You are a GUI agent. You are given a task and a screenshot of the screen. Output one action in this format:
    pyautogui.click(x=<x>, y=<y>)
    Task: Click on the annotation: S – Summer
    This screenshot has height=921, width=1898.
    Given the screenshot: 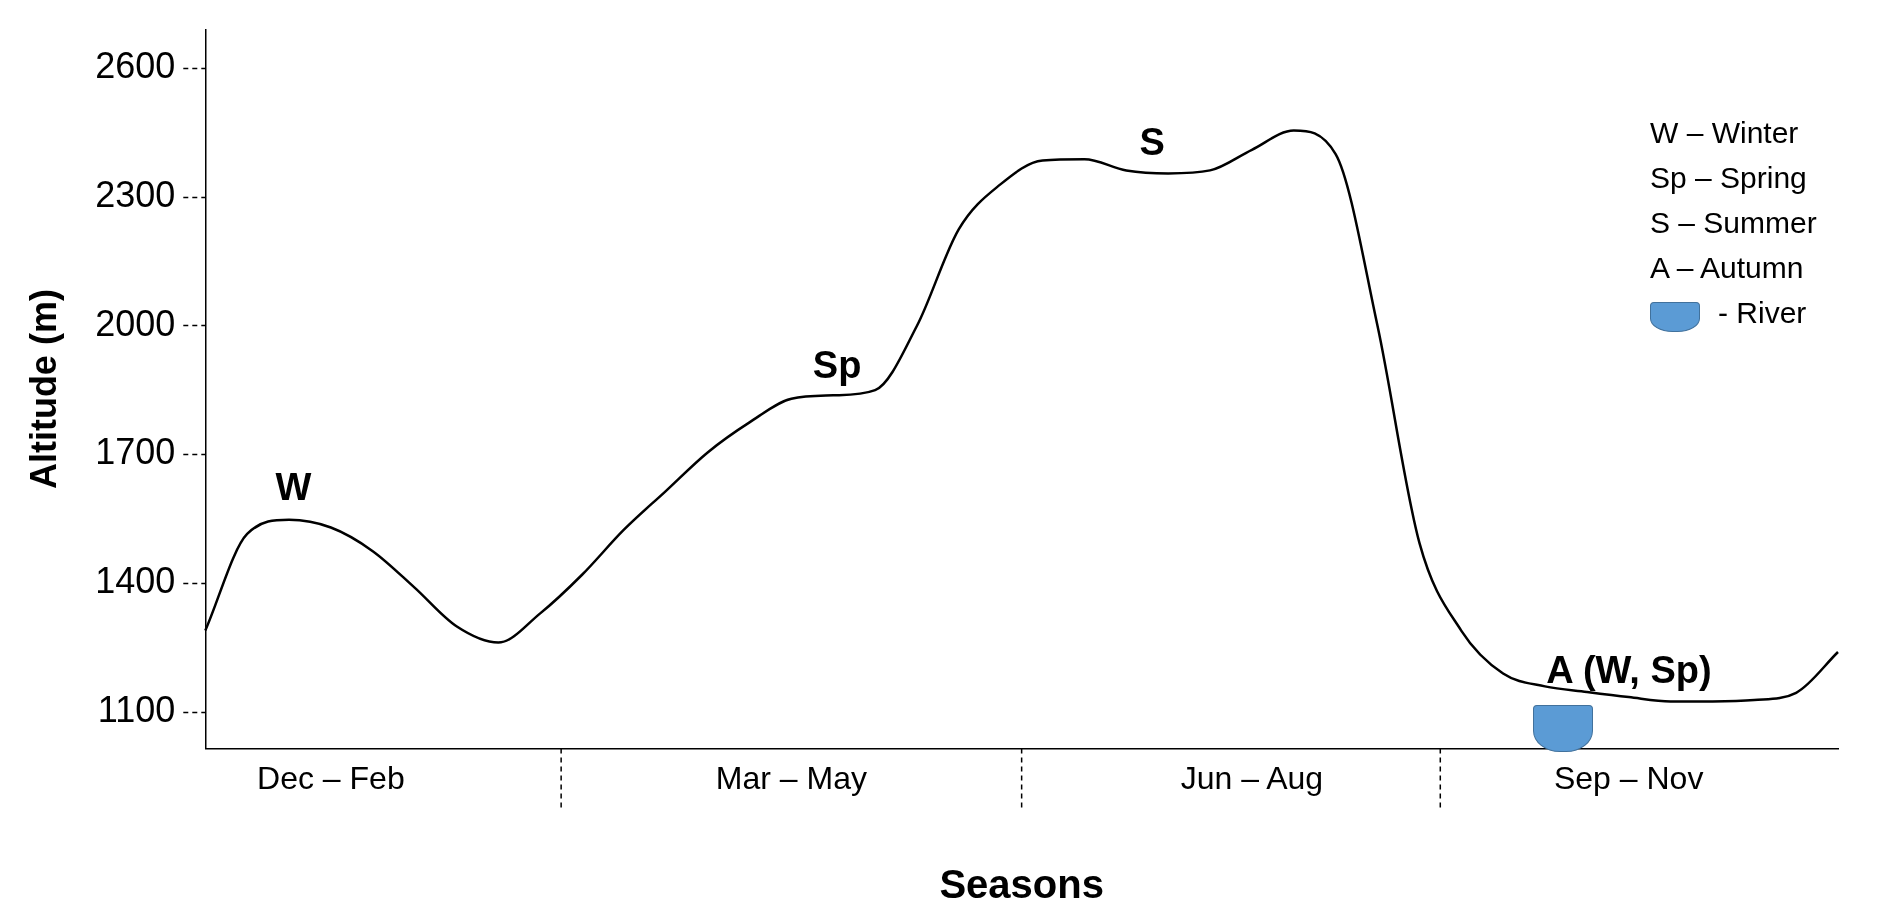 What is the action you would take?
    pyautogui.click(x=1733, y=223)
    